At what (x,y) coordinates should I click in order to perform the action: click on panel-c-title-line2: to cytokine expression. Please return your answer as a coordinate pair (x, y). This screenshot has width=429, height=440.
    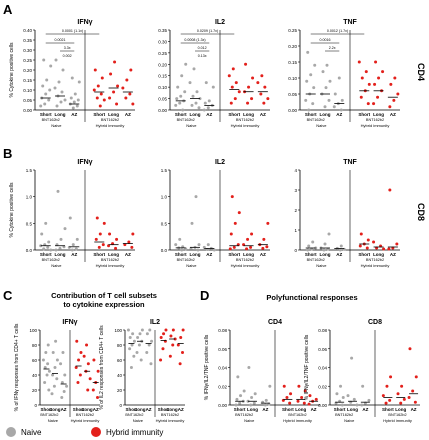
    Looking at the image, I should click on (104, 304).